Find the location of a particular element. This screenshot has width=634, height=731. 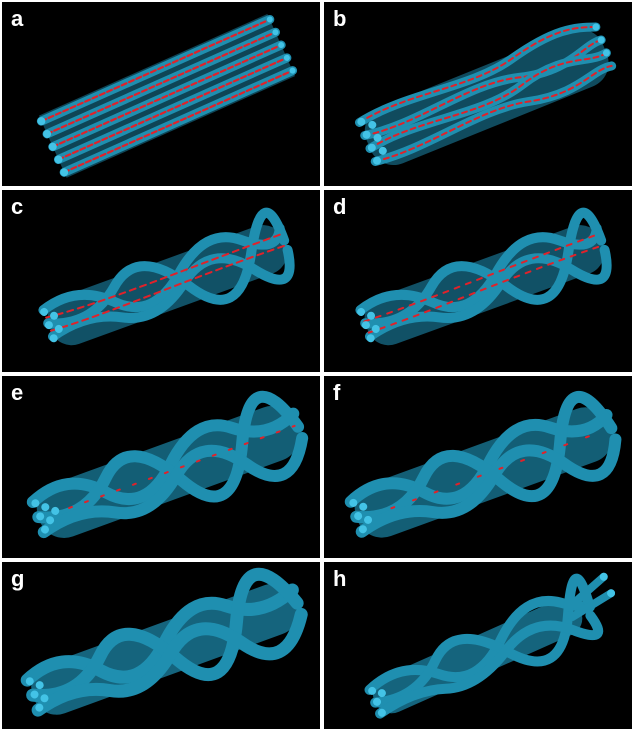

panel-h: h is located at coordinates (478, 645).